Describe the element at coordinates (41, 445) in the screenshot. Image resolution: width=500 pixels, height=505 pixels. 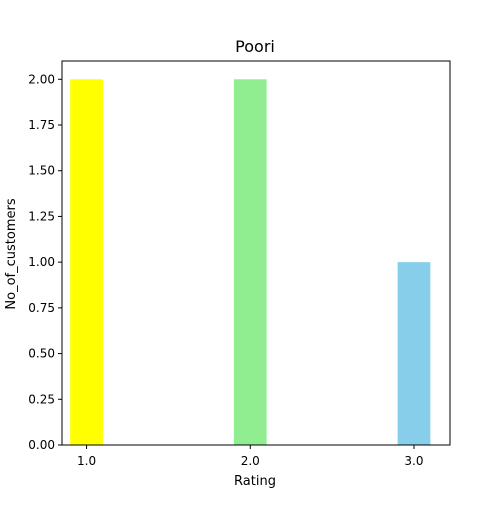
I see `y-tick-label: 0.00` at that location.